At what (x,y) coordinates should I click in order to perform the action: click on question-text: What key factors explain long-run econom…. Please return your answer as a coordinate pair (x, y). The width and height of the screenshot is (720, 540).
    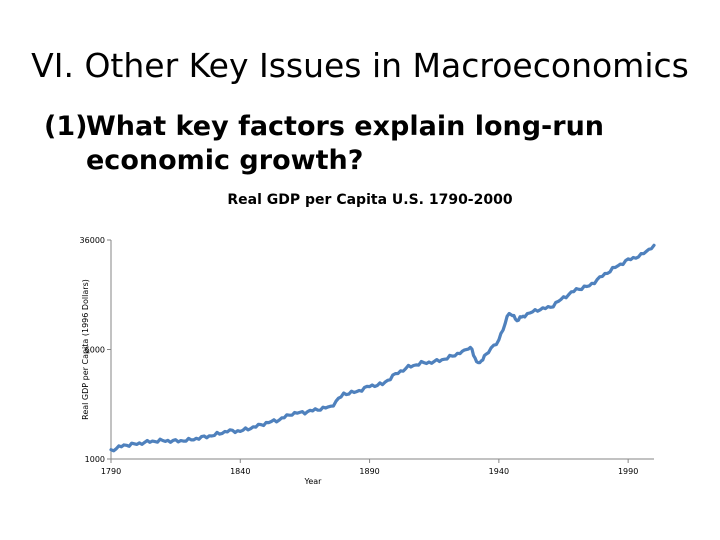
    Looking at the image, I should click on (345, 143).